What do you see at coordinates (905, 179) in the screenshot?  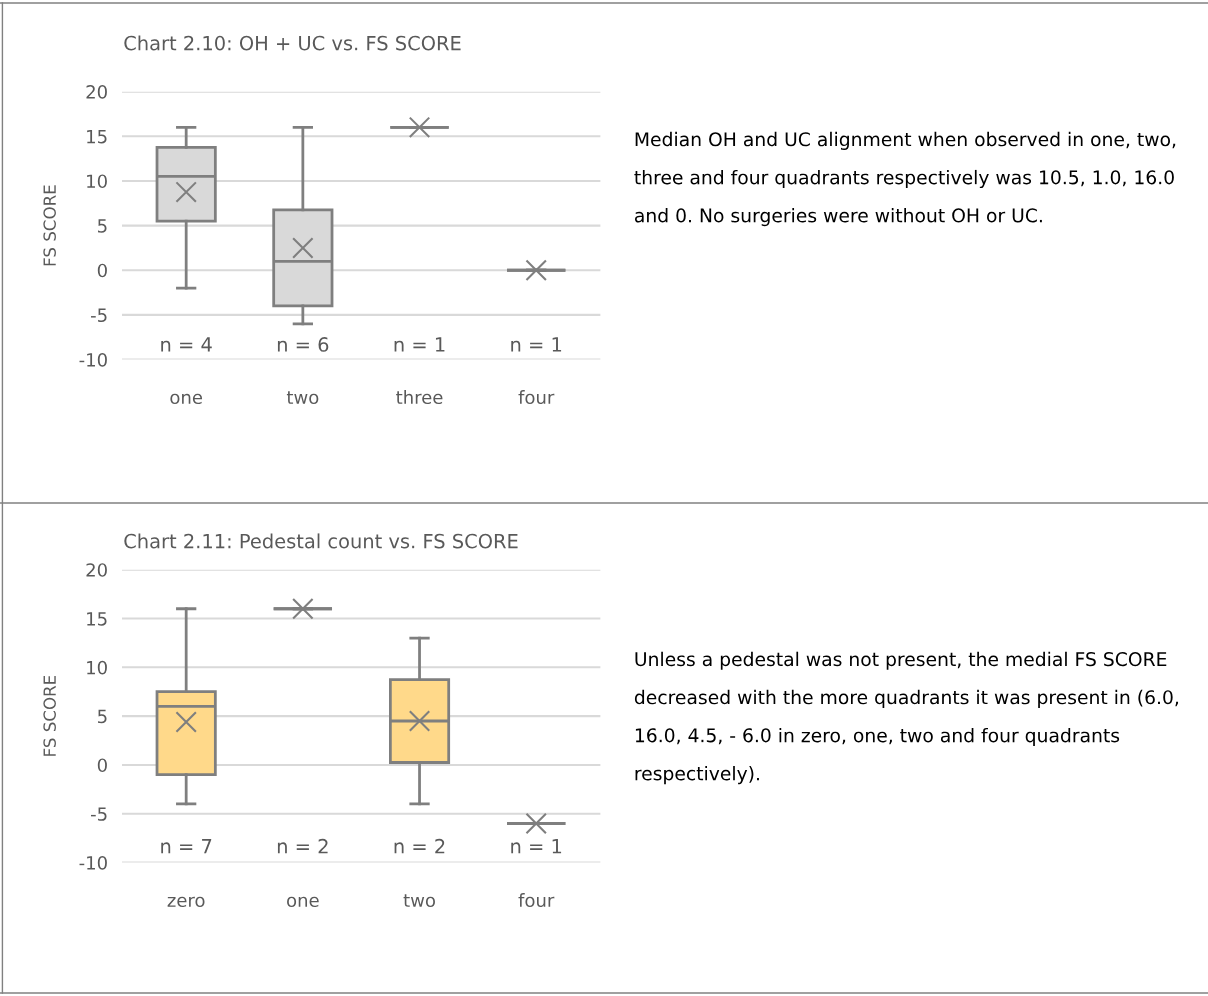 I see `text: Median OH and UC alignment when observed in one, two, three and four quadrants respectively was 10.5, 1.0, 16.0 and 0. No surgeries were without OH or UC.` at bounding box center [905, 179].